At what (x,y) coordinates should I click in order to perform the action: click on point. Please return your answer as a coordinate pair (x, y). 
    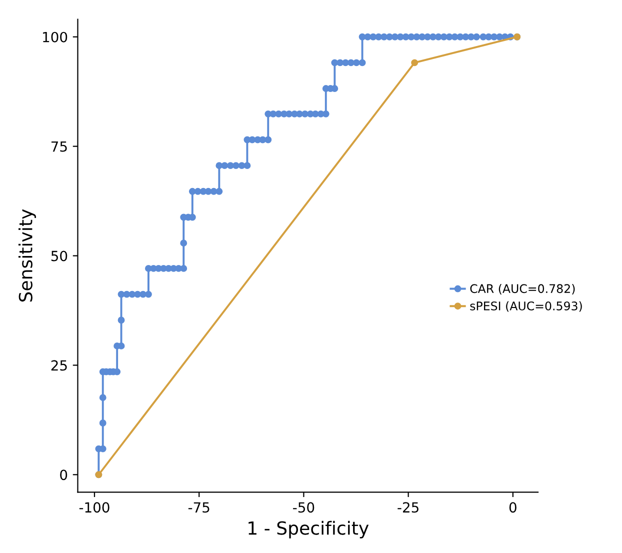
    Looking at the image, I should click on (414, 62).